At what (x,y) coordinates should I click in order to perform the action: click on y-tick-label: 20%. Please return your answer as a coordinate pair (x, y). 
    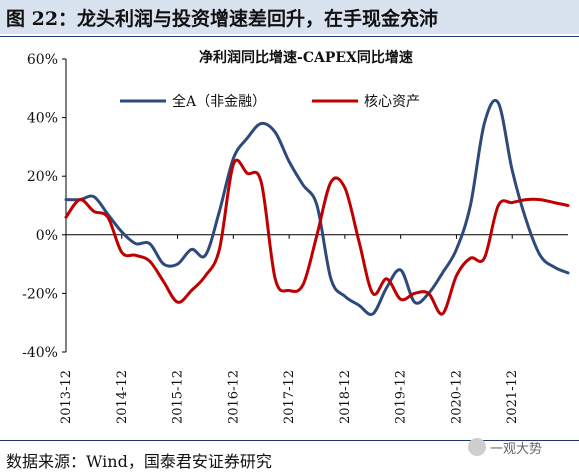
    Looking at the image, I should click on (42, 177).